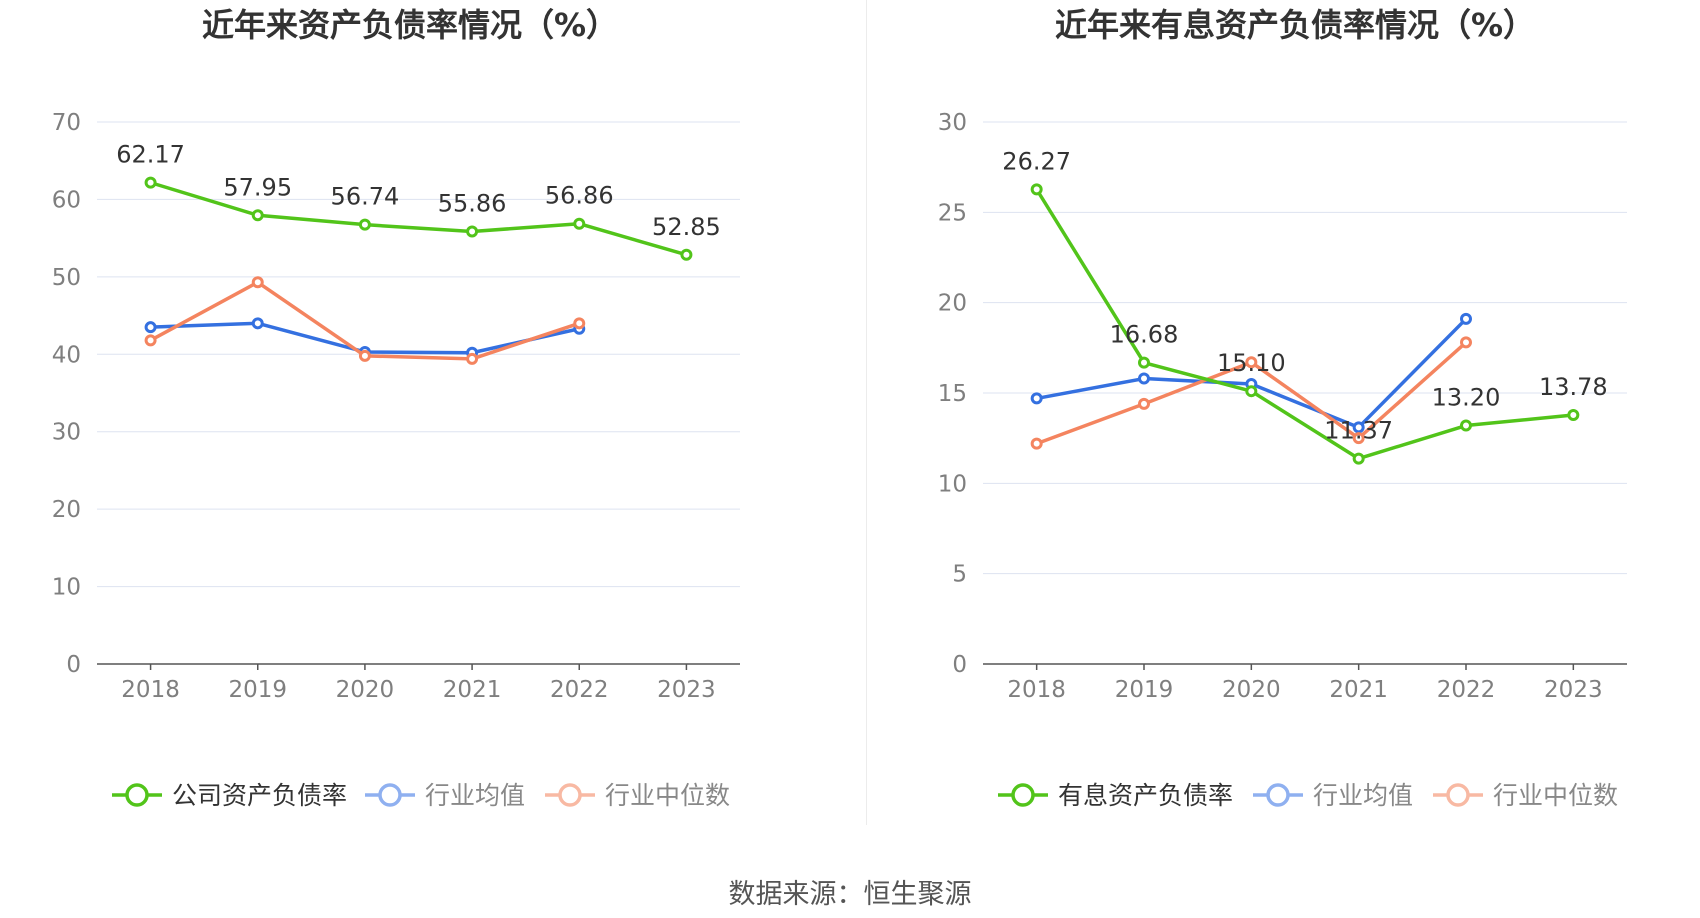 This screenshot has width=1700, height=918. What do you see at coordinates (850, 894) in the screenshot?
I see `data-source-note: 数据来源：恒生聚源` at bounding box center [850, 894].